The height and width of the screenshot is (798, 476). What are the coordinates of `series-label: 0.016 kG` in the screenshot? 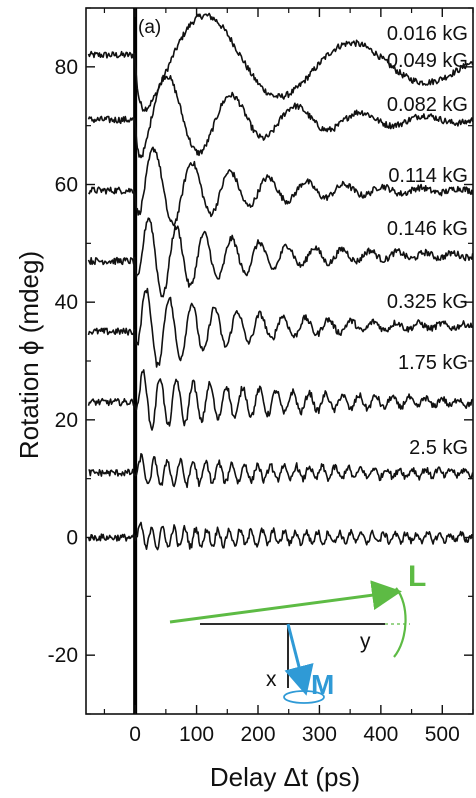 It's located at (427, 34).